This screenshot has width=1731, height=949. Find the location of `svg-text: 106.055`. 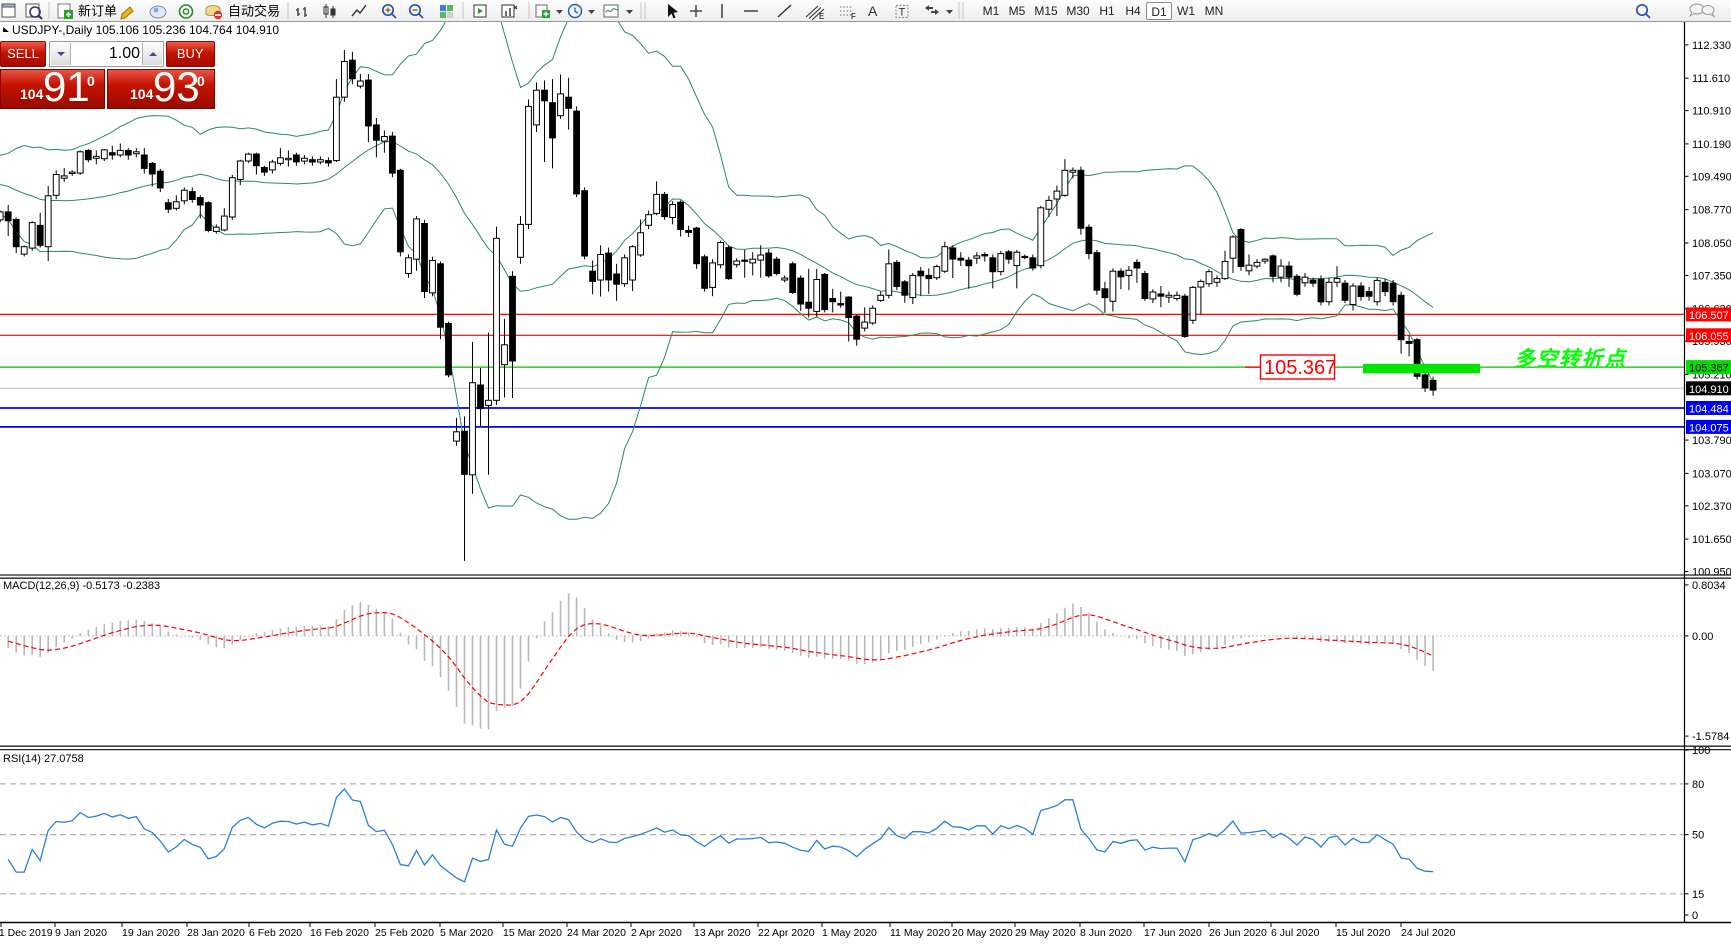

svg-text: 106.055 is located at coordinates (1709, 337).